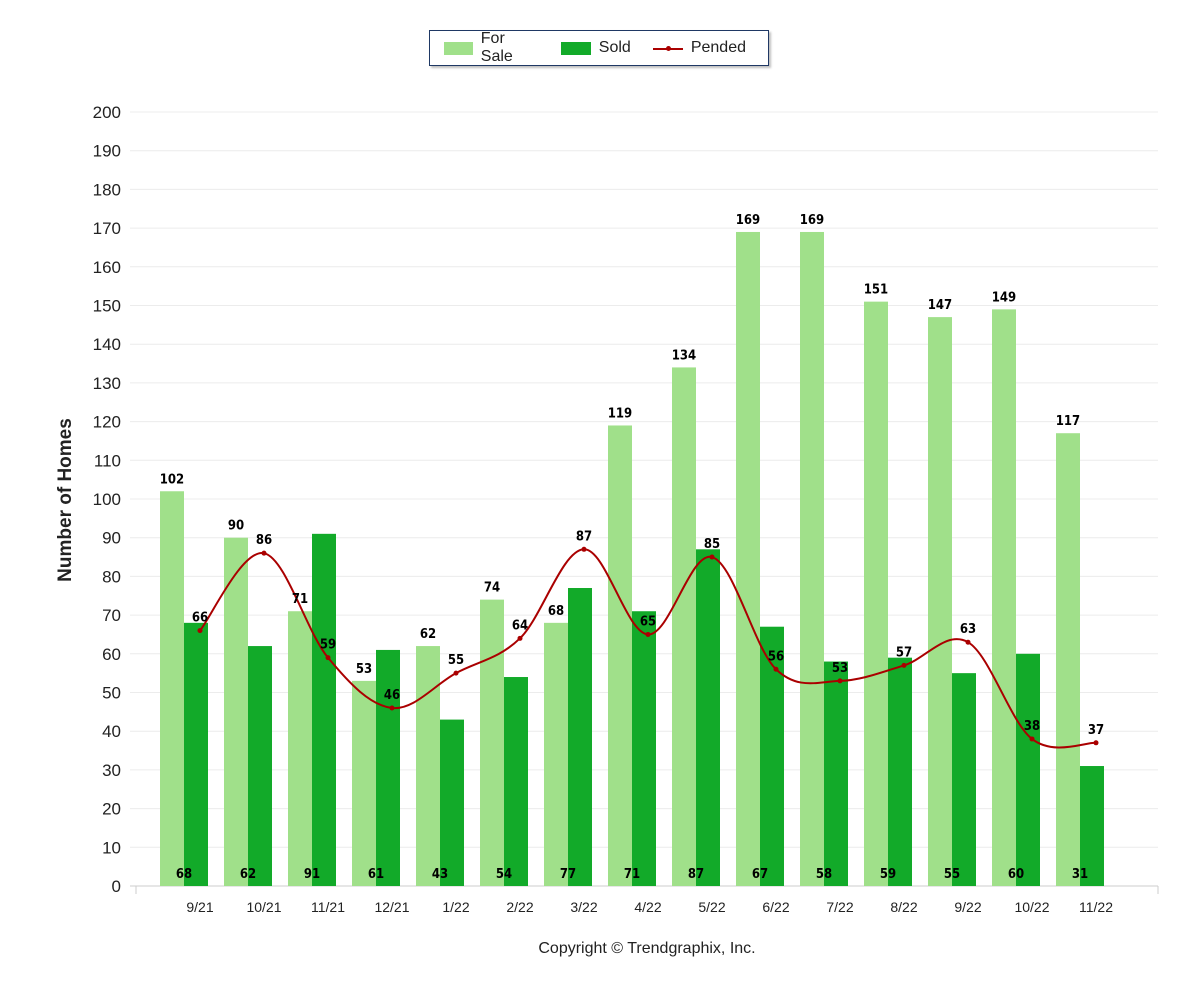  I want to click on data-label-for-sale: 53, so click(364, 669).